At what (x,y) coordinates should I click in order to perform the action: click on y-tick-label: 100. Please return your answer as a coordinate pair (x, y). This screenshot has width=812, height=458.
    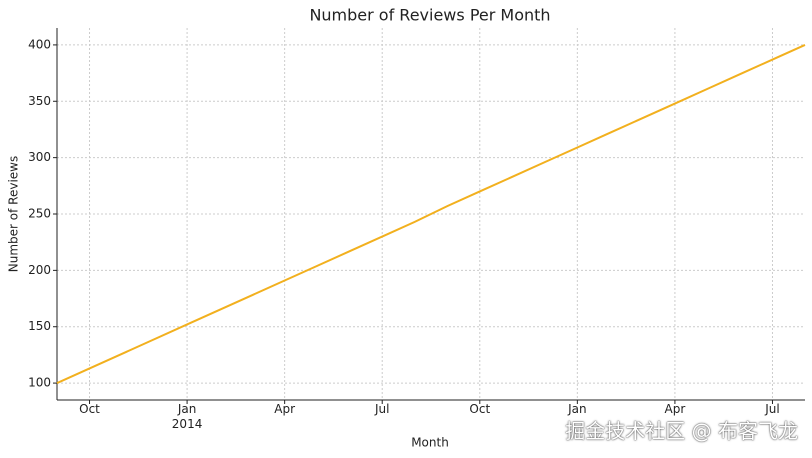
    Looking at the image, I should click on (39, 383).